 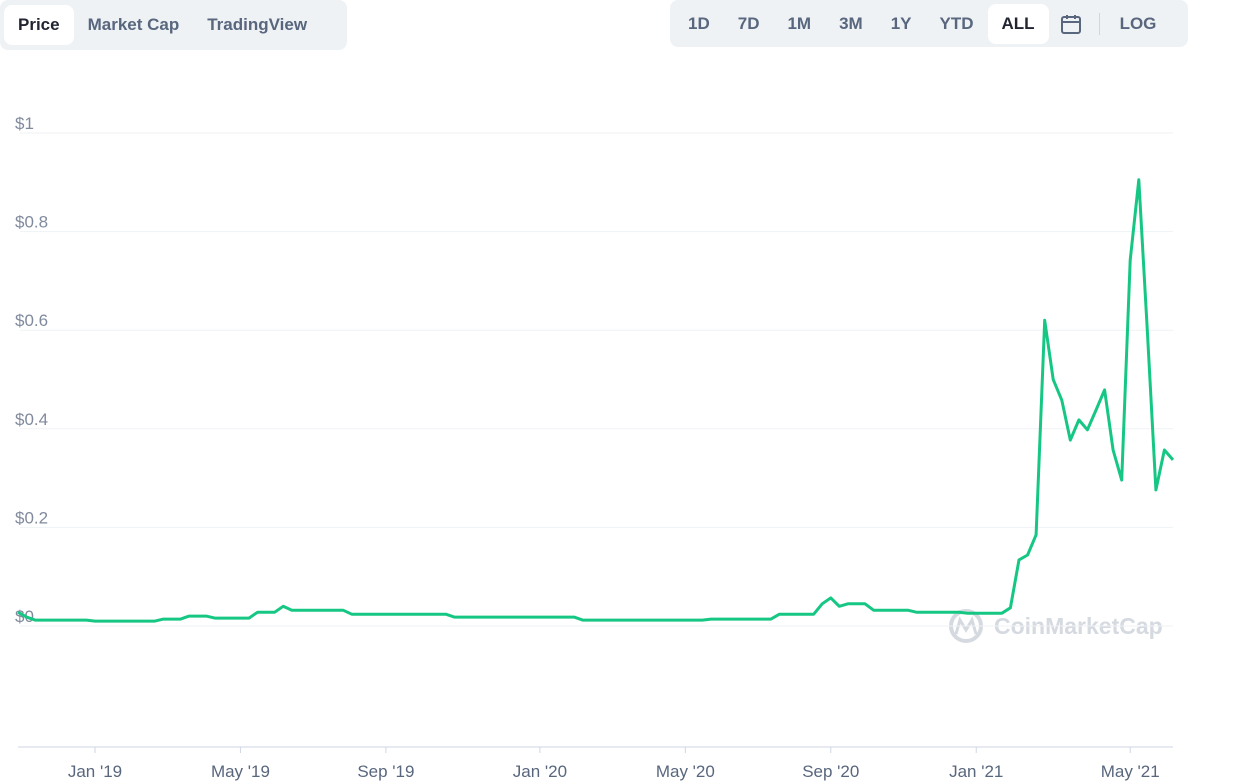 What do you see at coordinates (956, 23) in the screenshot?
I see `range-button: YTD` at bounding box center [956, 23].